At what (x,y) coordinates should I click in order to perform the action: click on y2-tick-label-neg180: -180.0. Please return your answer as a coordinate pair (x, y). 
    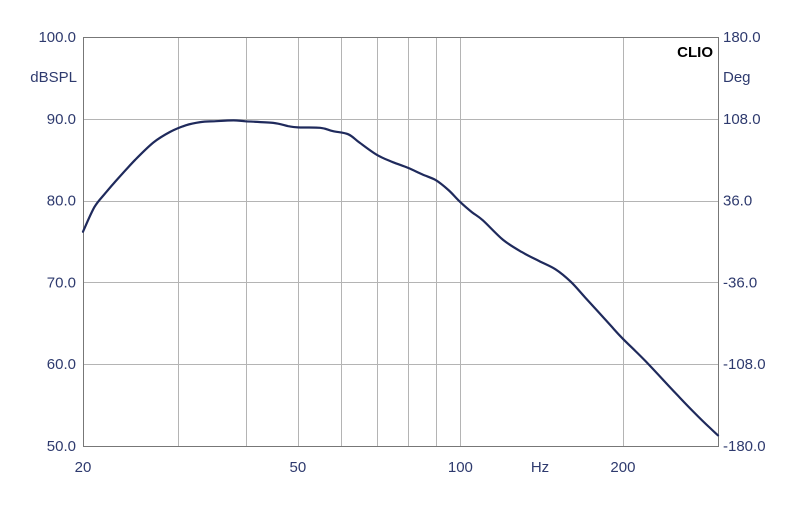
    Looking at the image, I should click on (744, 446).